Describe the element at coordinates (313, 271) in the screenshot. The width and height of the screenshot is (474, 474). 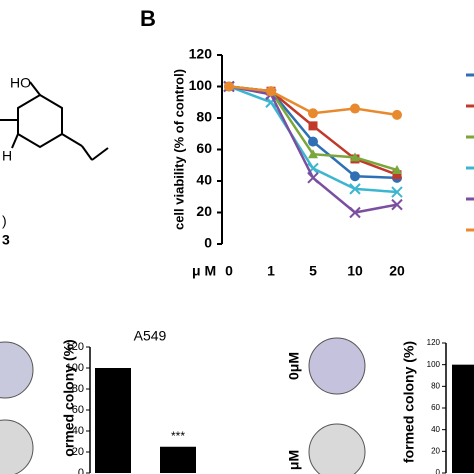
I see `x-tick-label: 5` at that location.